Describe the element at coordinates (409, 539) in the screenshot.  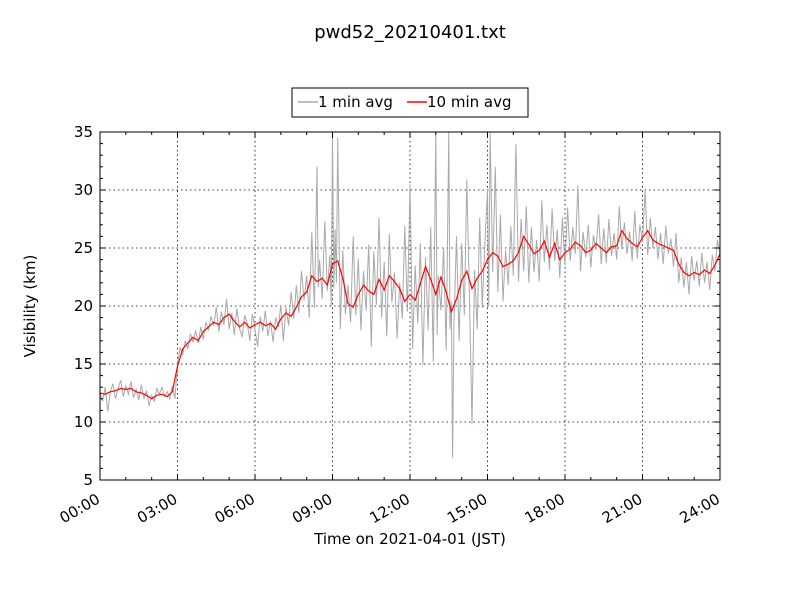
I see `x-axis-label: Time on 2021-04-01 (JST)` at that location.